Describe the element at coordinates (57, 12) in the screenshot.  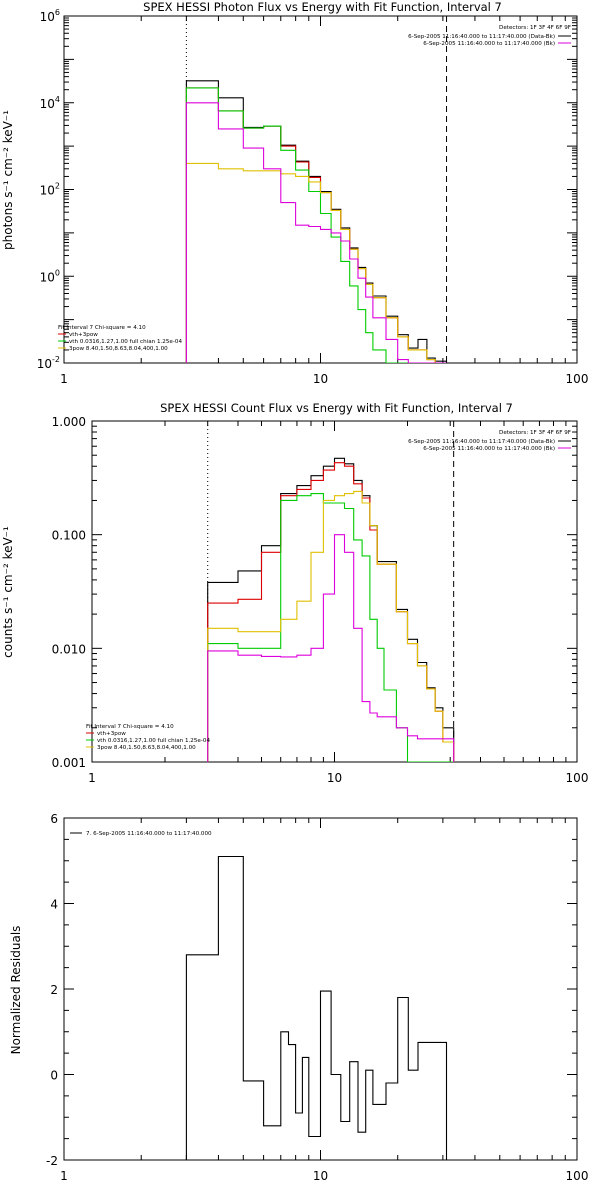
I see `y-tick-label-exp: 6` at that location.